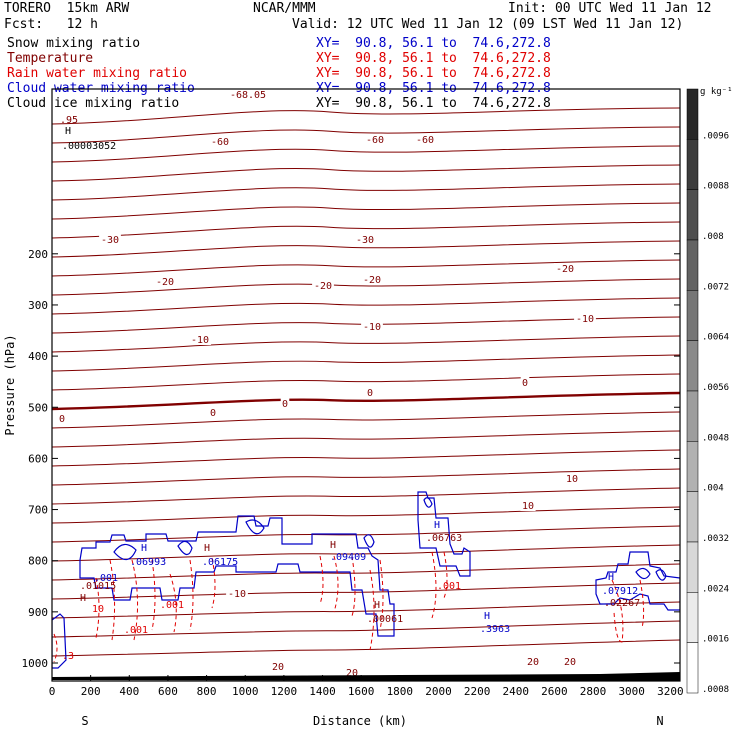  What do you see at coordinates (715, 690) in the screenshot?
I see `colorbar-tick-label: .0008` at bounding box center [715, 690].